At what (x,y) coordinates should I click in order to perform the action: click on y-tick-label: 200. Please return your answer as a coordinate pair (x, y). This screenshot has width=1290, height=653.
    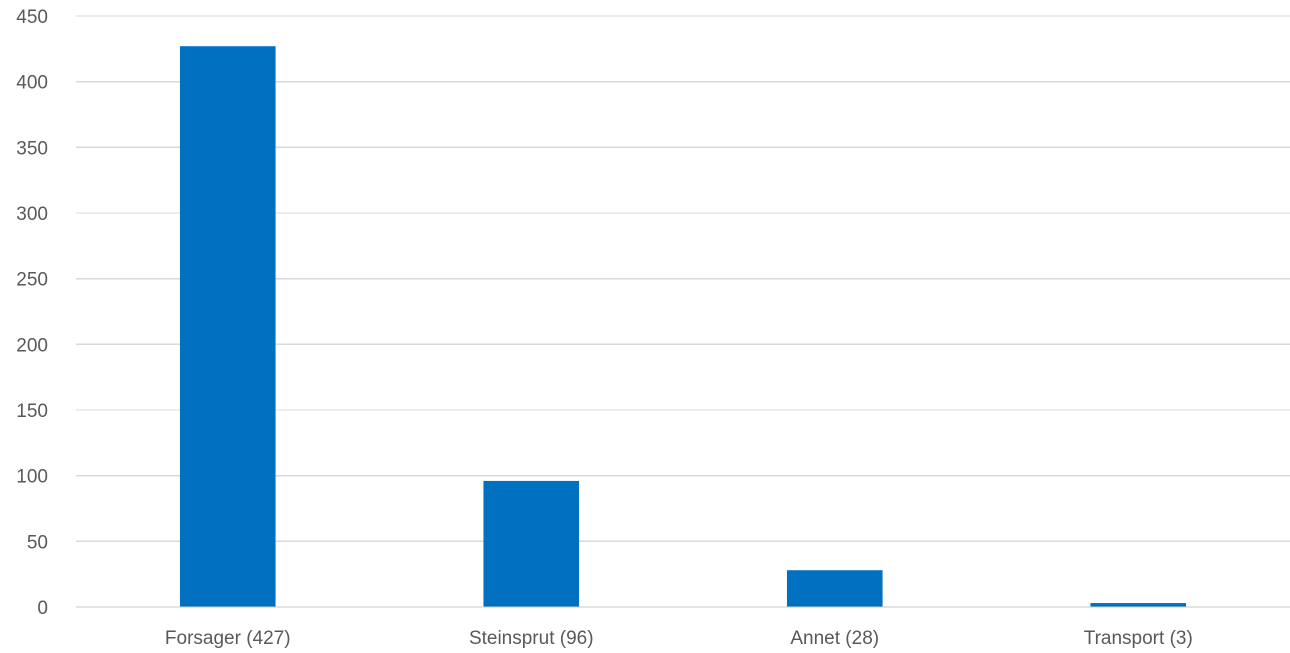
    Looking at the image, I should click on (32, 345).